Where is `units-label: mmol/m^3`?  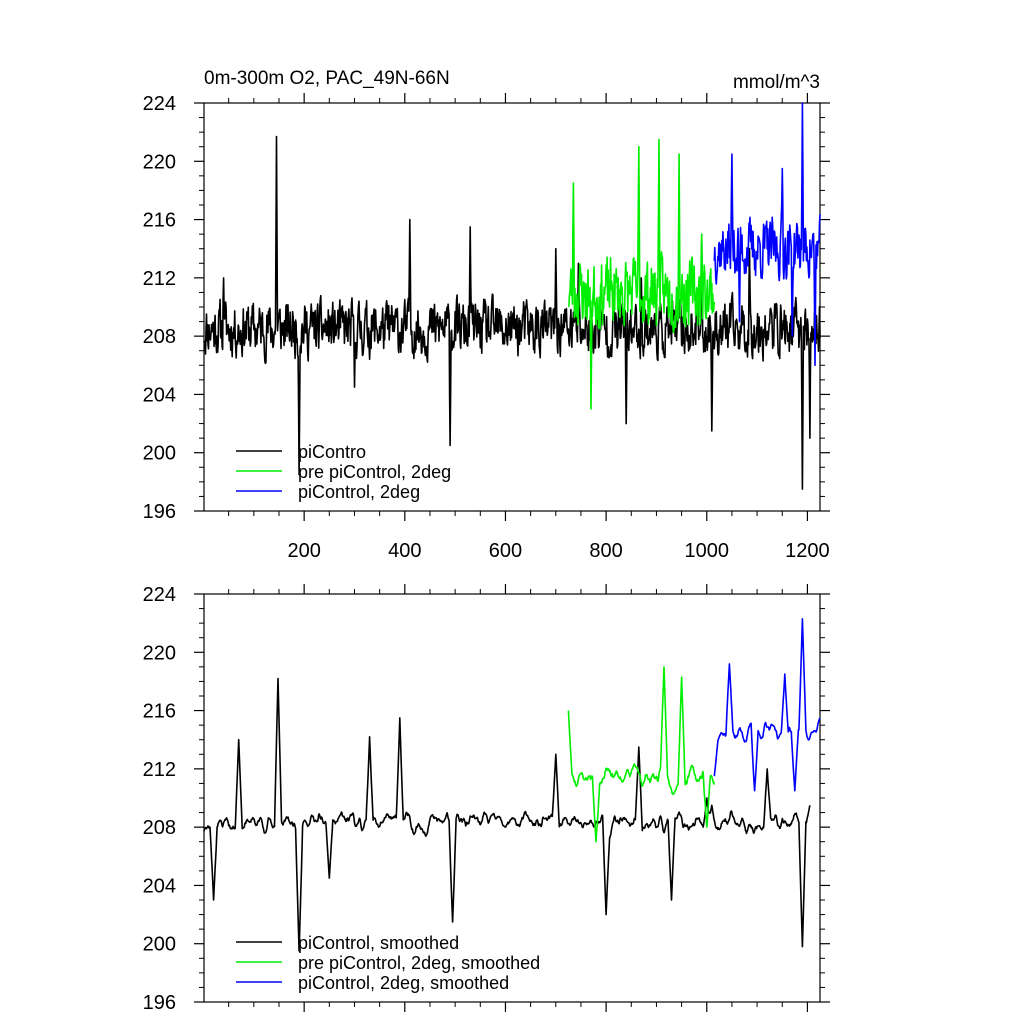
units-label: mmol/m^3 is located at coordinates (776, 82).